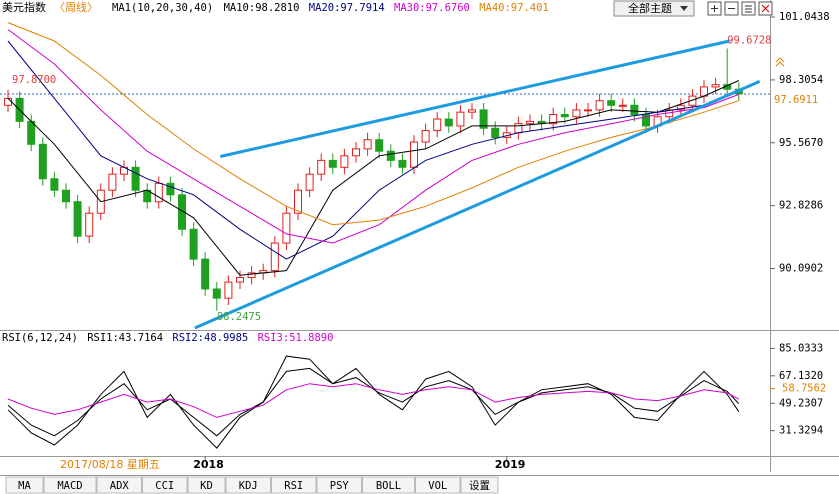  Describe the element at coordinates (474, 98) in the screenshot. I see `trendline` at that location.